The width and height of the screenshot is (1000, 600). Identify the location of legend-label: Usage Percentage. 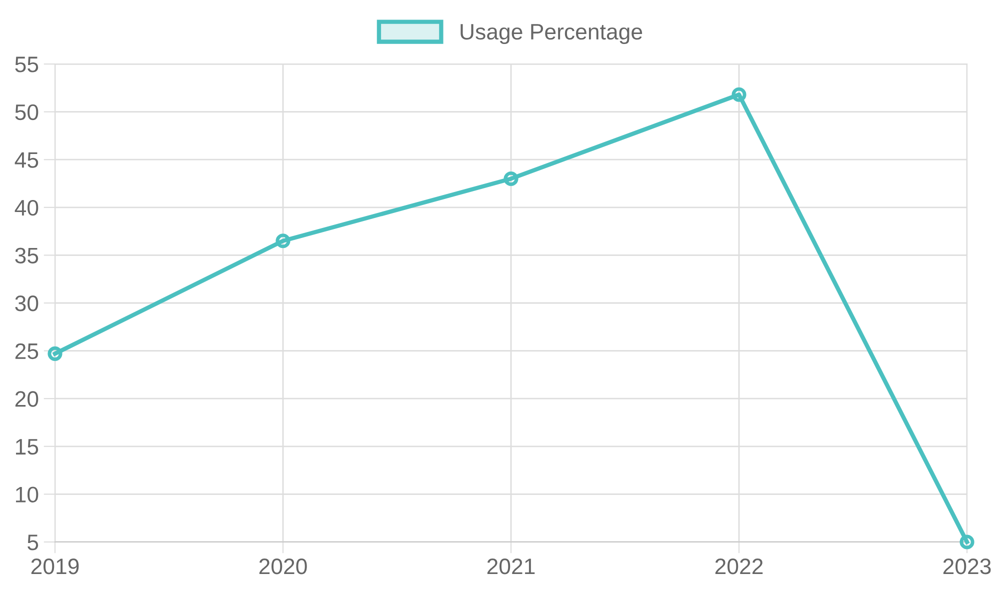
(551, 34).